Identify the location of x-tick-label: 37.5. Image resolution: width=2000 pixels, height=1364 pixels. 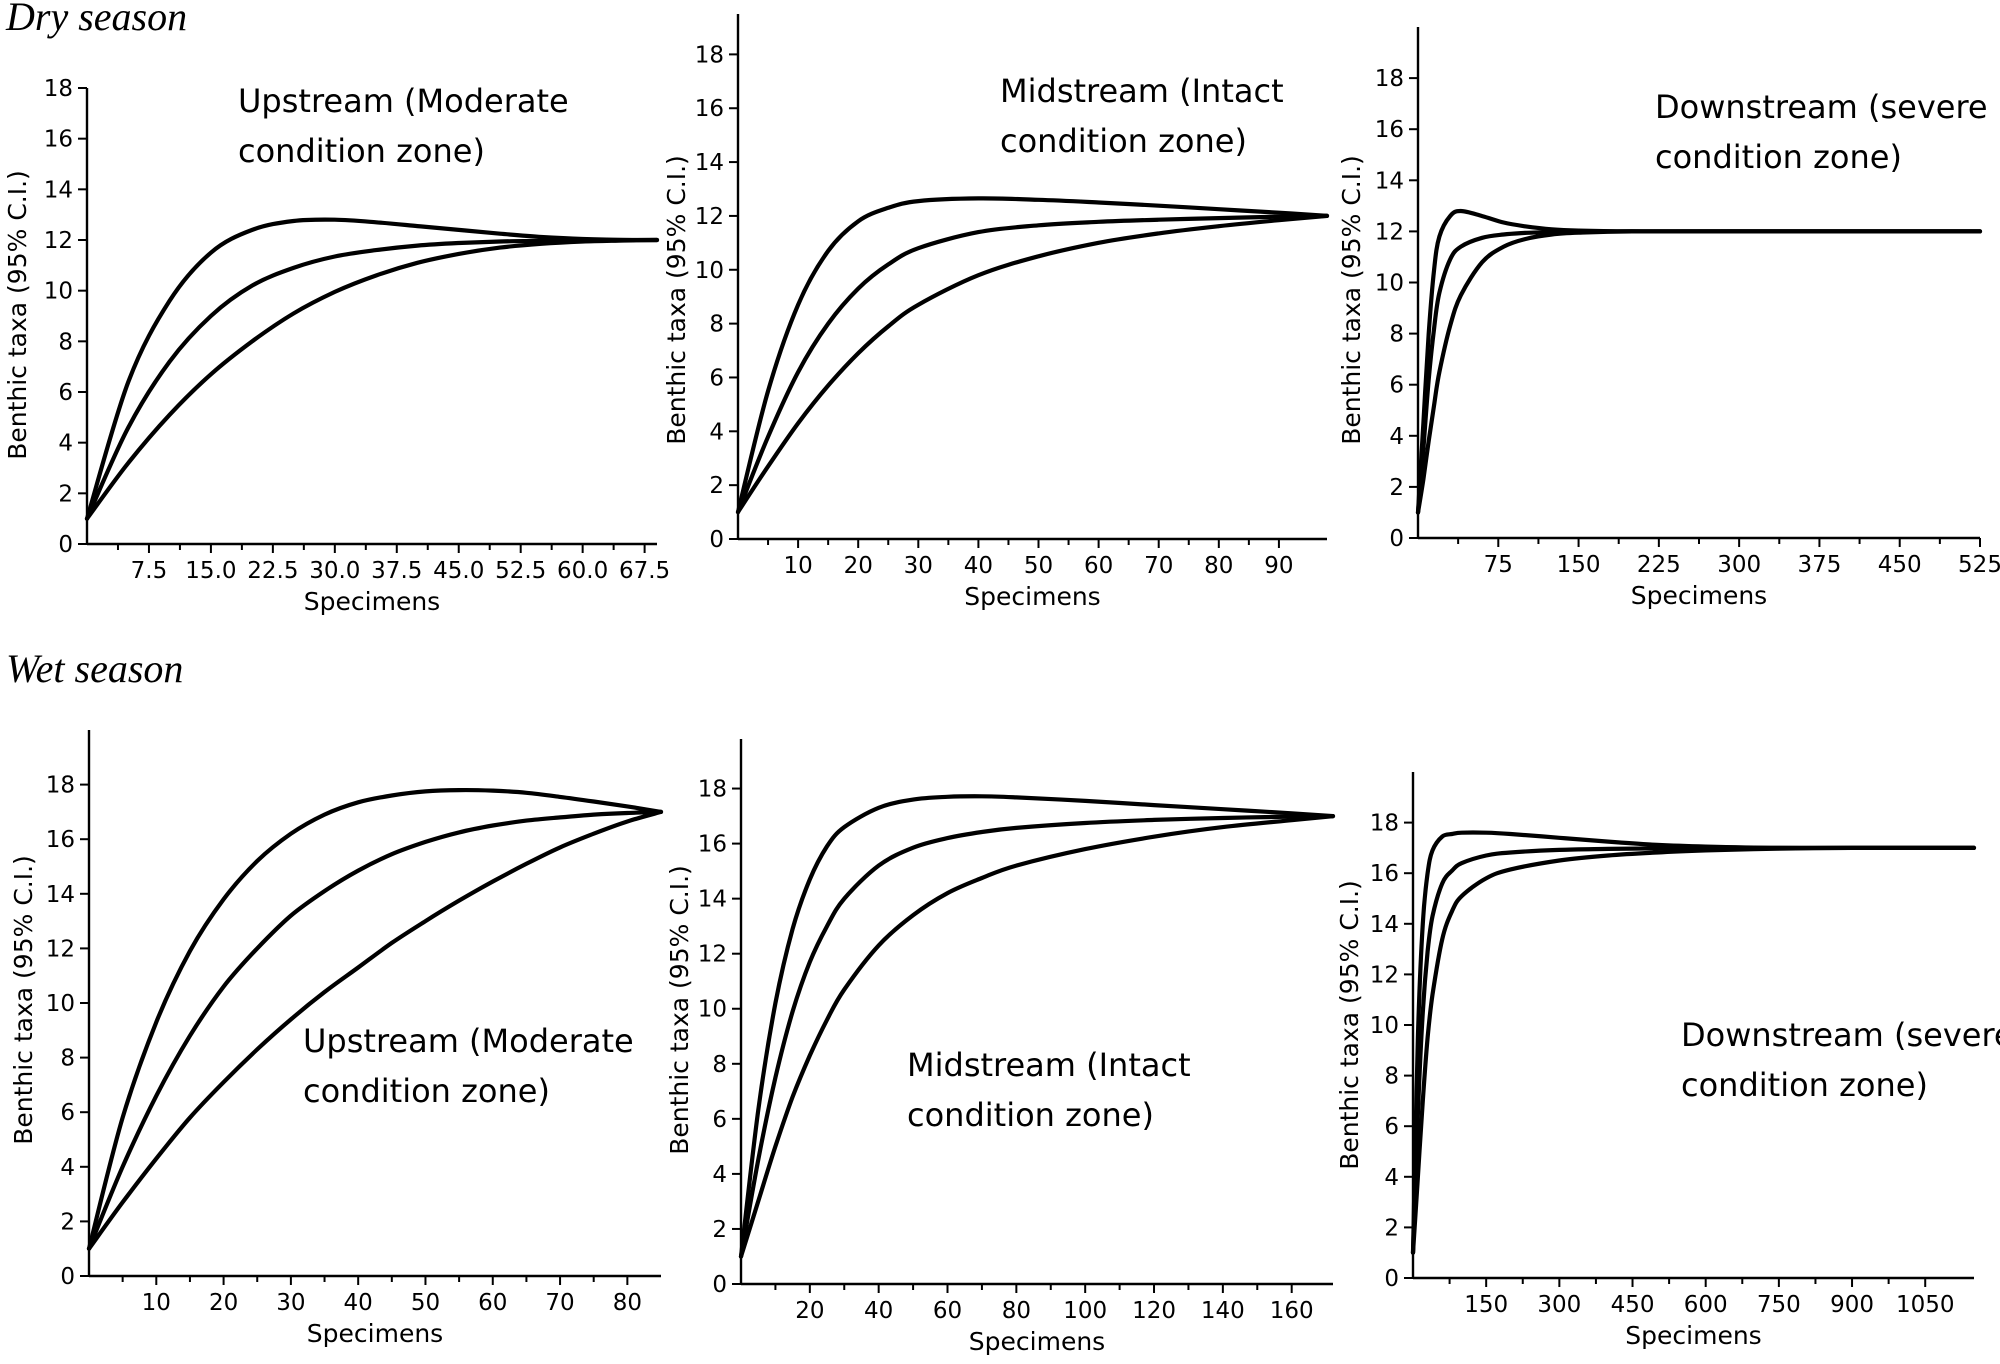
(396, 571).